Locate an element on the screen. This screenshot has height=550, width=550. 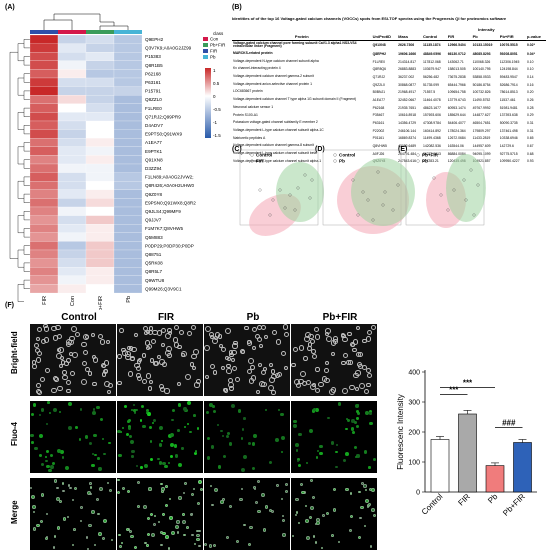
table-cell-id: F1LRE0 is located at coordinates (379, 61).